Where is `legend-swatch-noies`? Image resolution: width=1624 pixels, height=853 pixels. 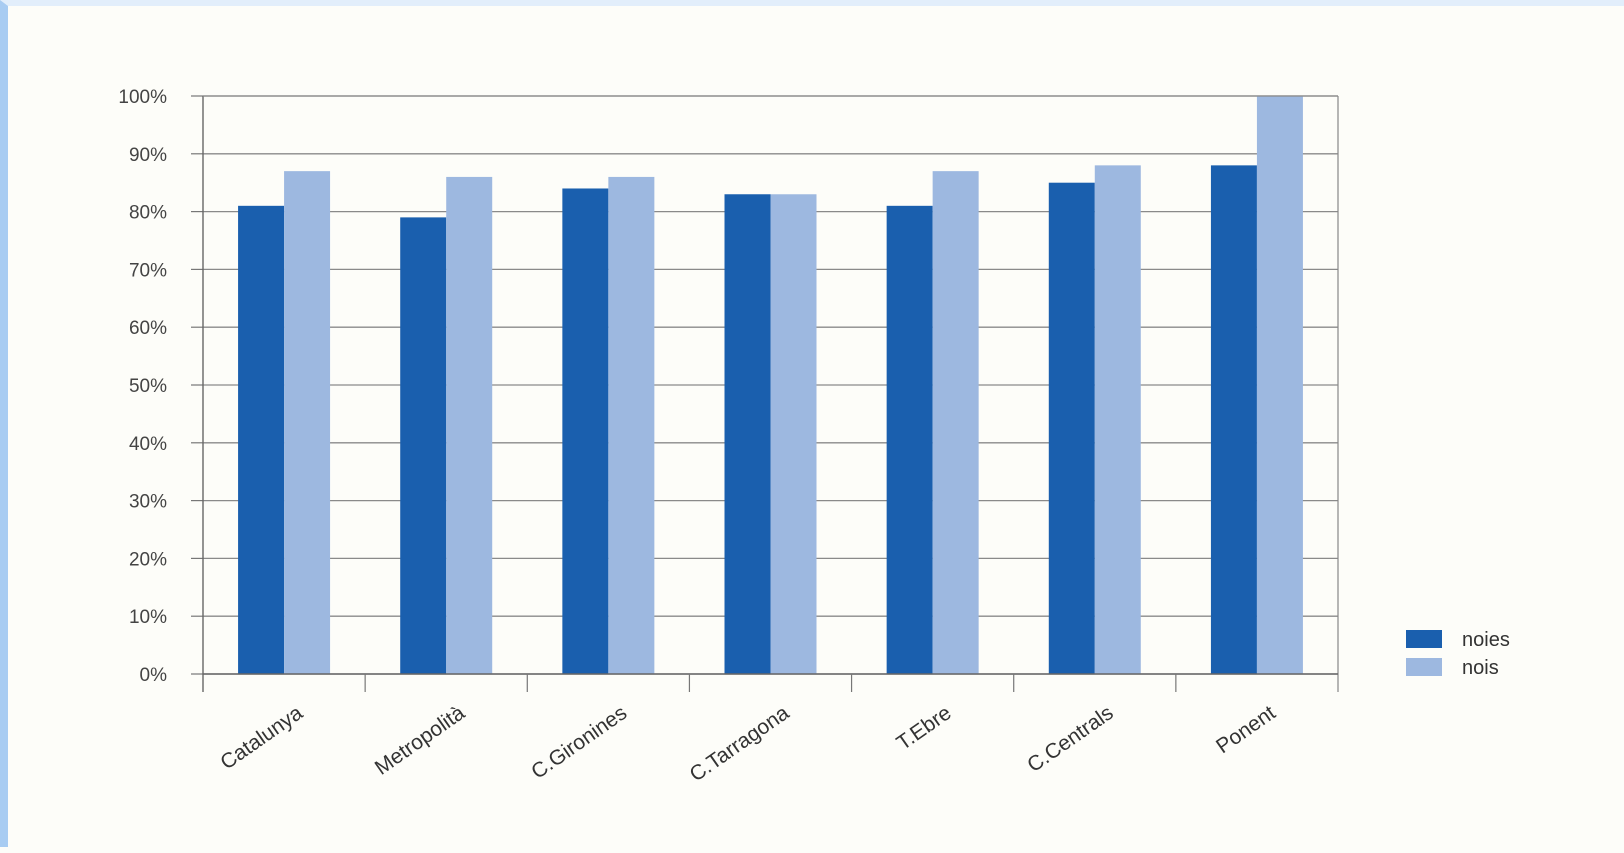
legend-swatch-noies is located at coordinates (1424, 639).